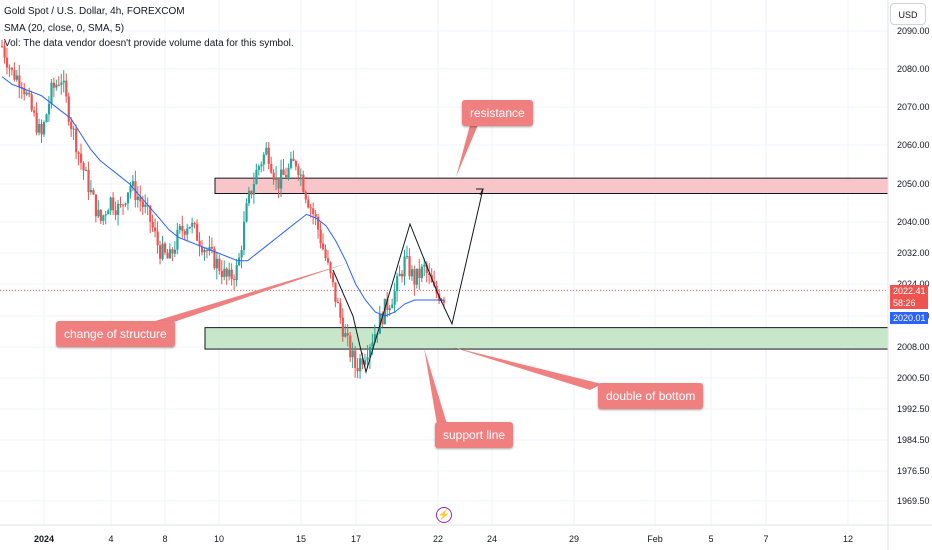  I want to click on support-line-callout: support line, so click(474, 435).